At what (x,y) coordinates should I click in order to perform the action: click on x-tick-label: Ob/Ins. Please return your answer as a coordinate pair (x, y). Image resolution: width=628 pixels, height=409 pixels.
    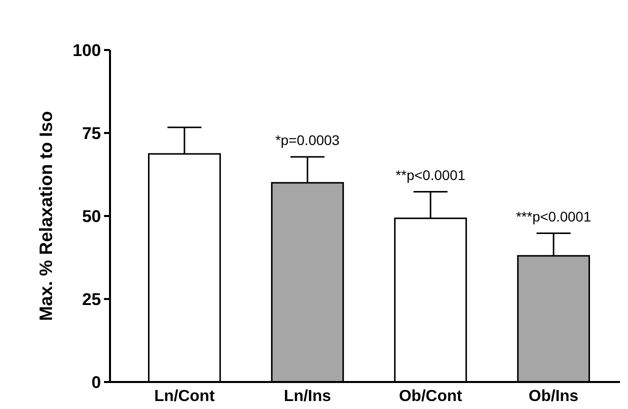
    Looking at the image, I should click on (553, 396).